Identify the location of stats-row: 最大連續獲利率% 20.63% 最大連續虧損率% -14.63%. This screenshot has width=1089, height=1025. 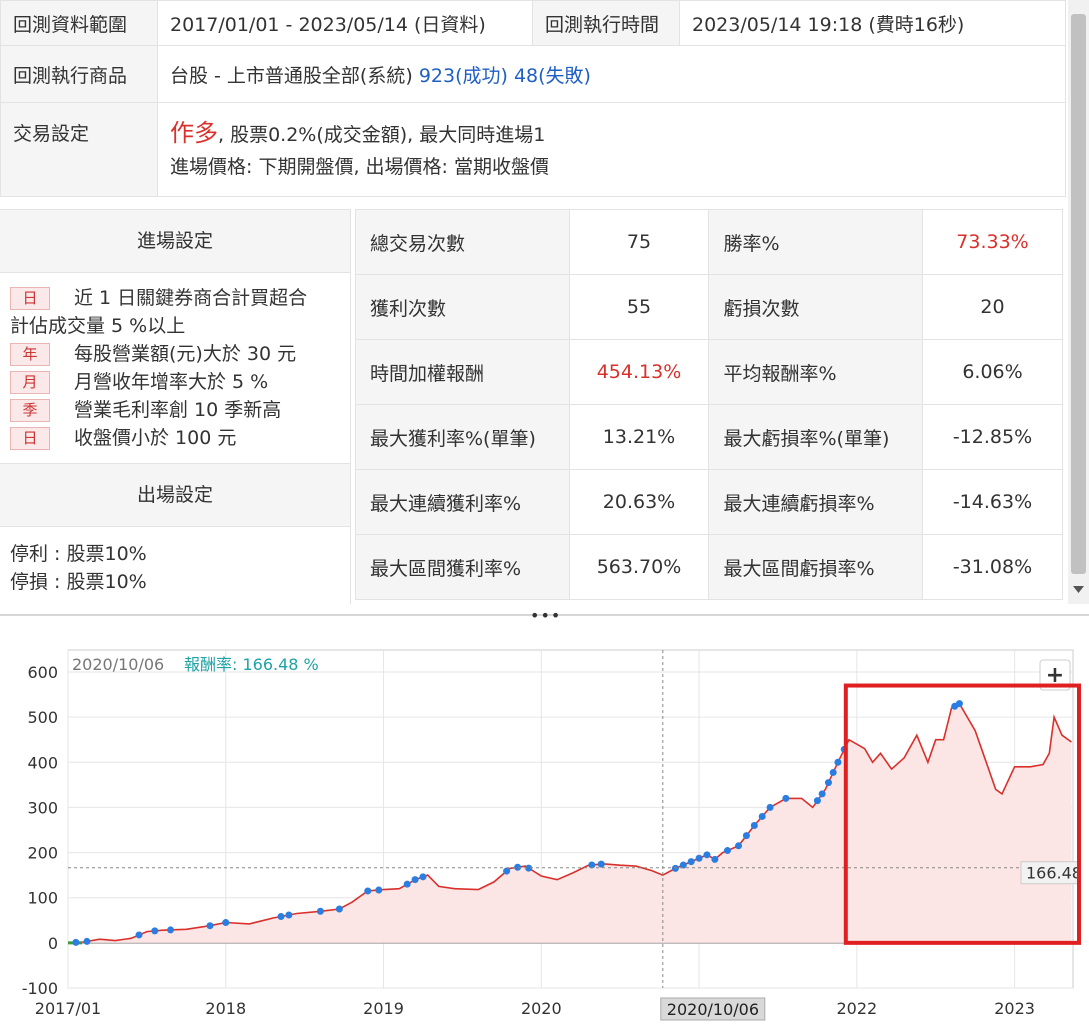
(709, 502).